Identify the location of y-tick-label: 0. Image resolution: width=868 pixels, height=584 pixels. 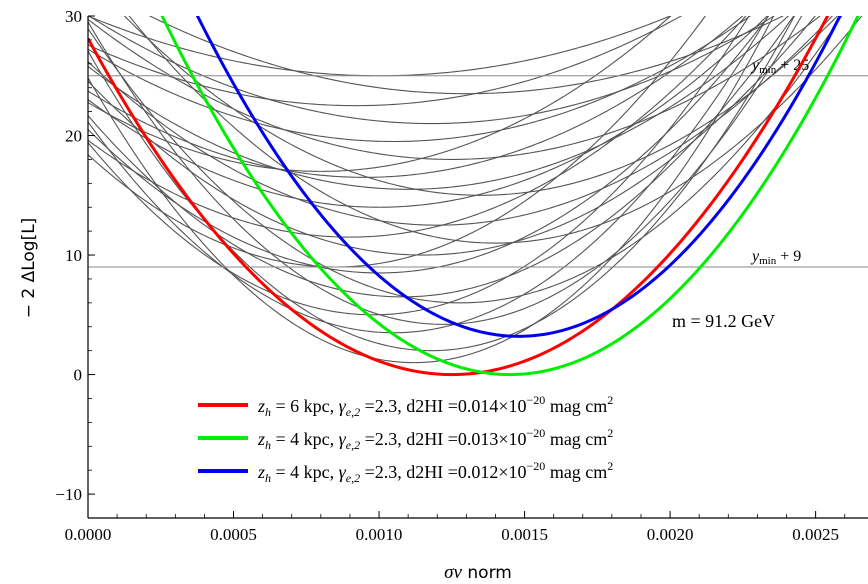
(78, 375).